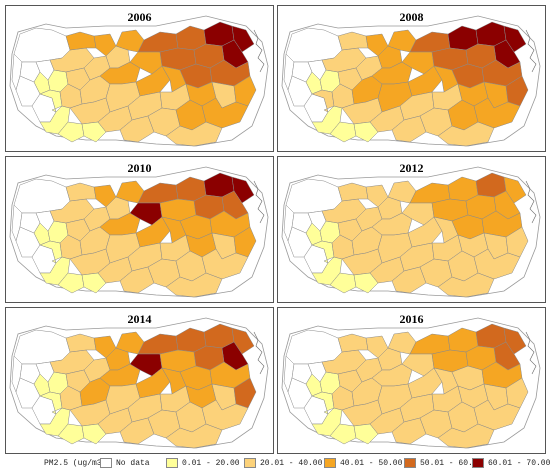 Image resolution: width=550 pixels, height=475 pixels. Describe the element at coordinates (519, 463) in the screenshot. I see `legend-label: 60.01 - 70.00` at that location.